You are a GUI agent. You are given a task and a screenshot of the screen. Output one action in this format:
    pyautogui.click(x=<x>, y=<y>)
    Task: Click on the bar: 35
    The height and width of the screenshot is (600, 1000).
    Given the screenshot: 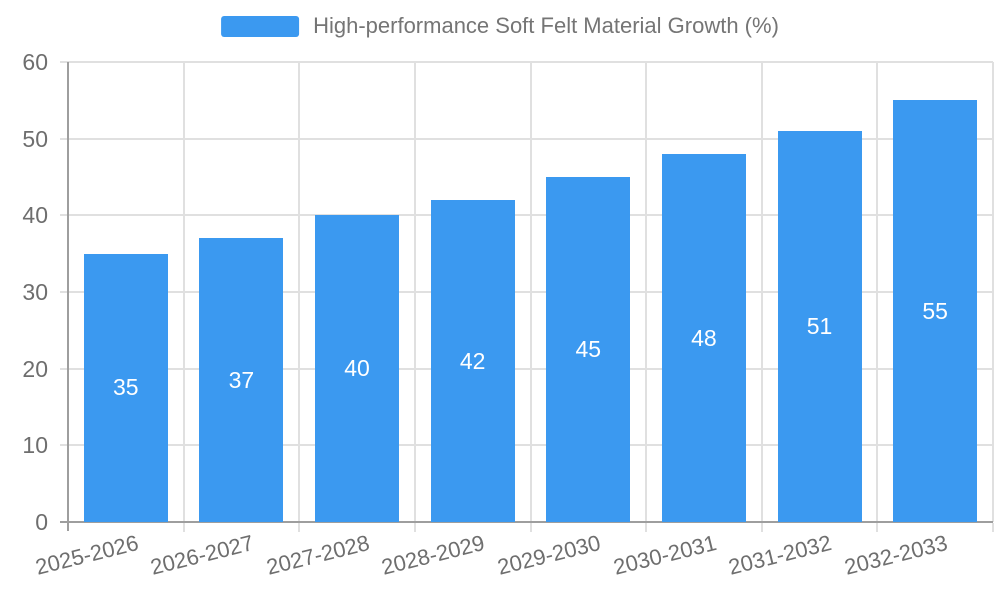 What is the action you would take?
    pyautogui.click(x=125, y=387)
    